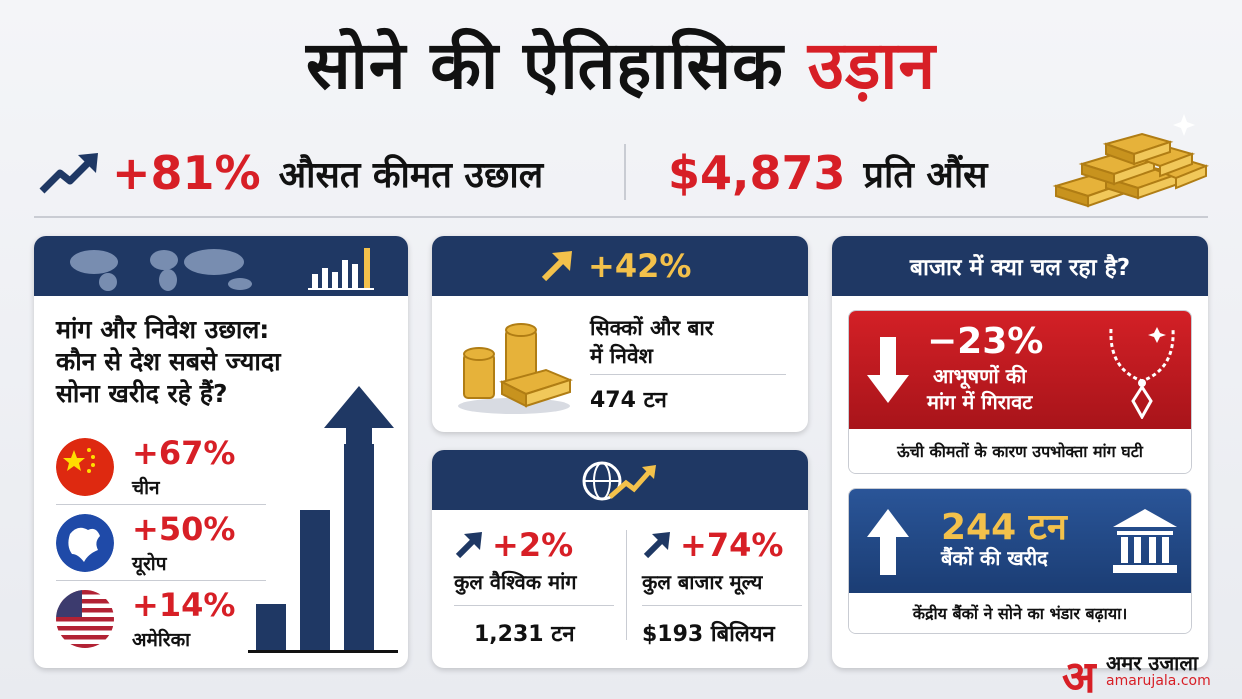 This screenshot has width=1242, height=699. I want to click on coins-card-header: +42%, so click(620, 266).